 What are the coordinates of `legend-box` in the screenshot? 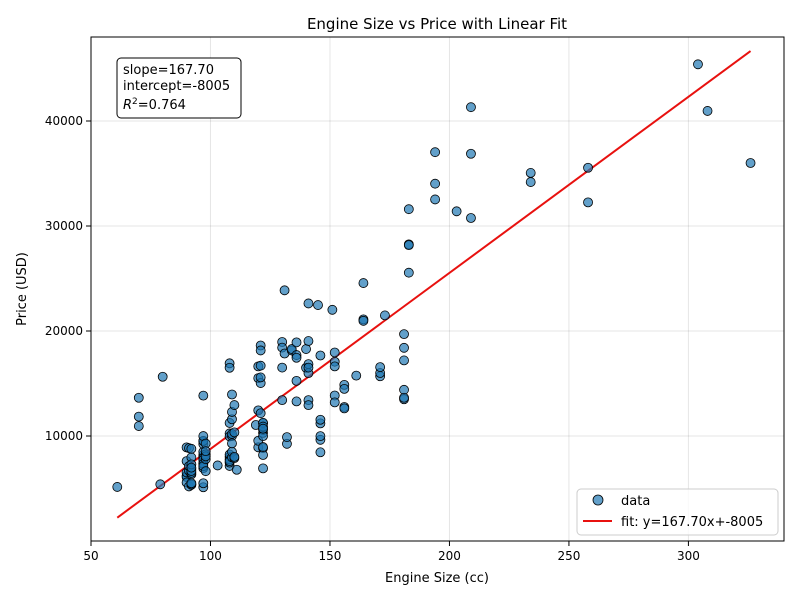 It's located at (677, 512).